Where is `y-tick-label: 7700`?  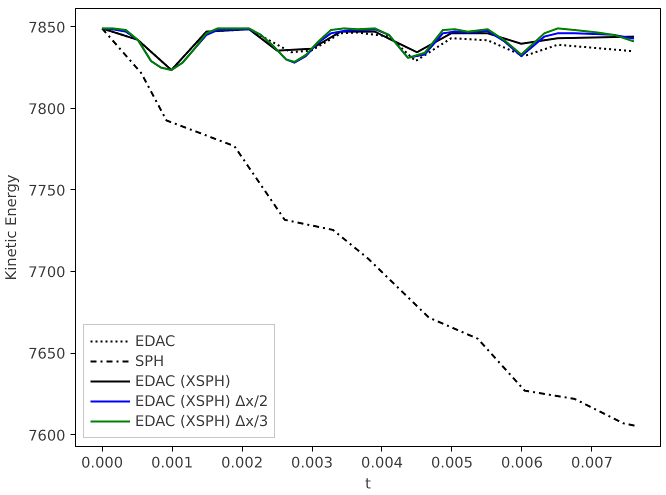 y-tick-label: 7700 is located at coordinates (47, 273).